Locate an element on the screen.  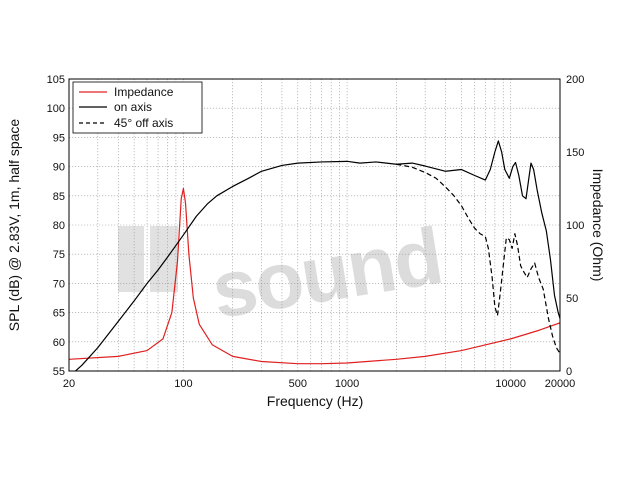
x-tick-label: 500 is located at coordinates (298, 384).